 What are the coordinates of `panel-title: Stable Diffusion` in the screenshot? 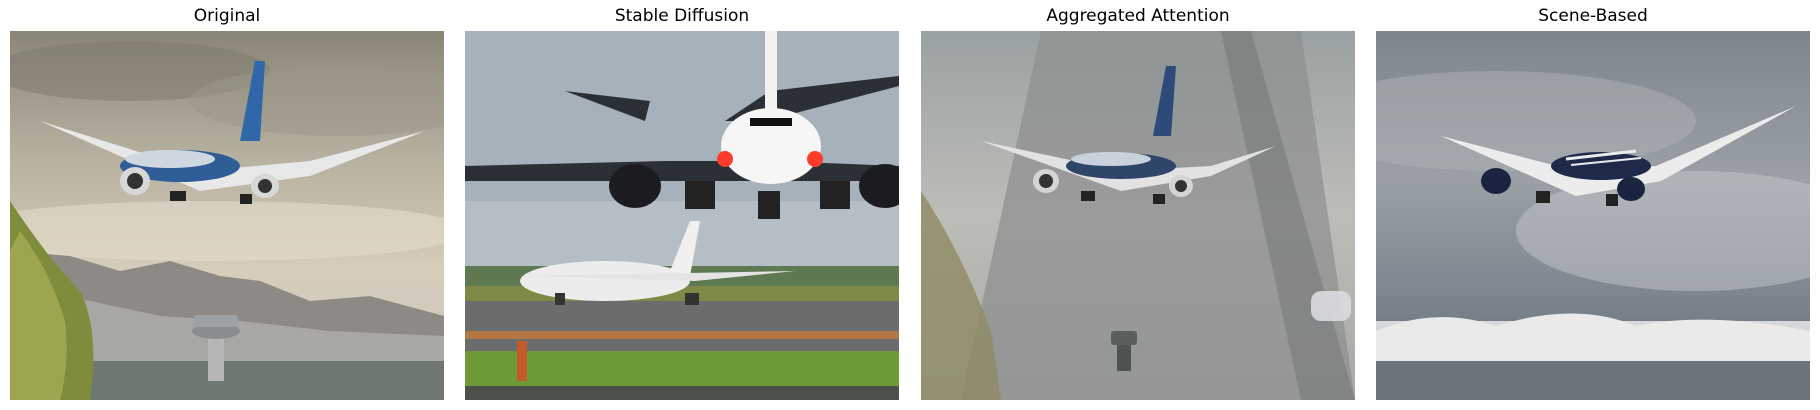 It's located at (682, 16).